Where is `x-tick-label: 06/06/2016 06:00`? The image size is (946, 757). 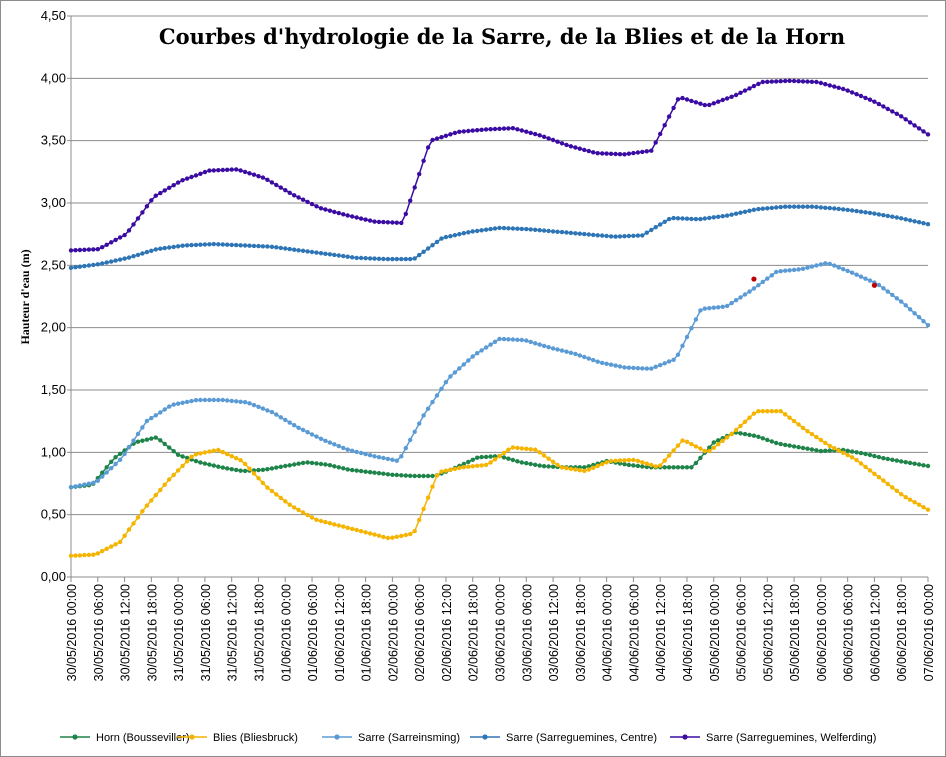
x-tick-label: 06/06/2016 06:00 is located at coordinates (849, 632).